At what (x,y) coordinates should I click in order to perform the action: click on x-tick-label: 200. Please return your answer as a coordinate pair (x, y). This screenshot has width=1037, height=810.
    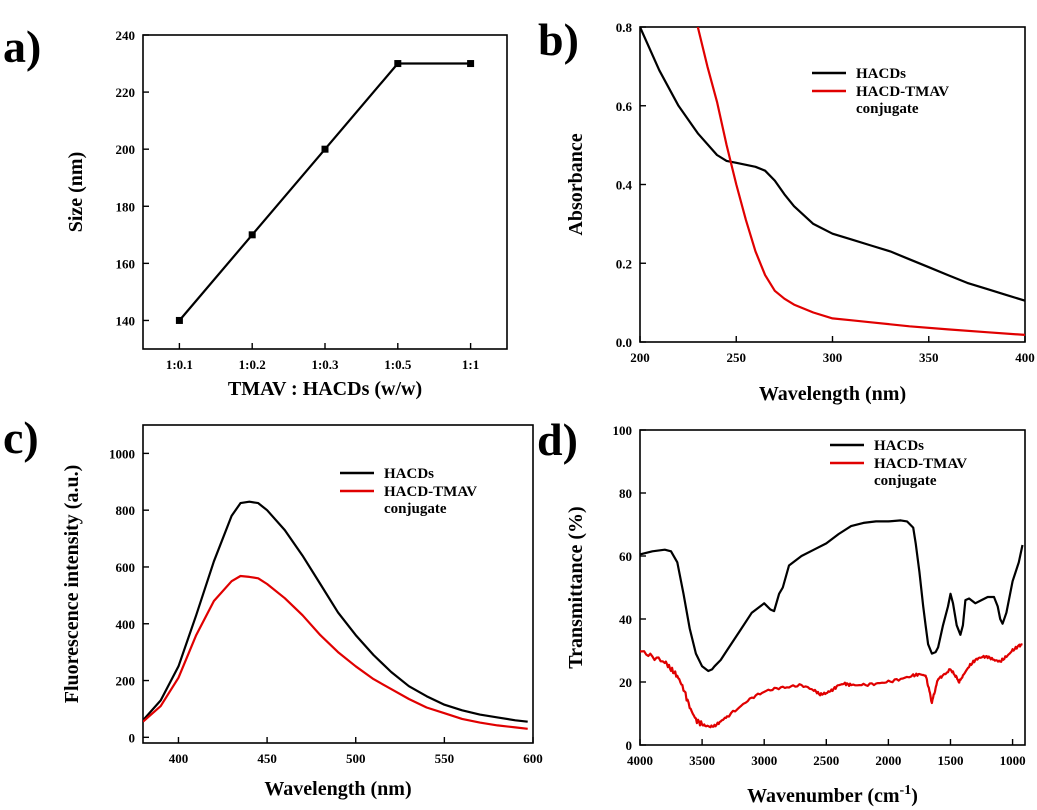
    Looking at the image, I should click on (640, 357).